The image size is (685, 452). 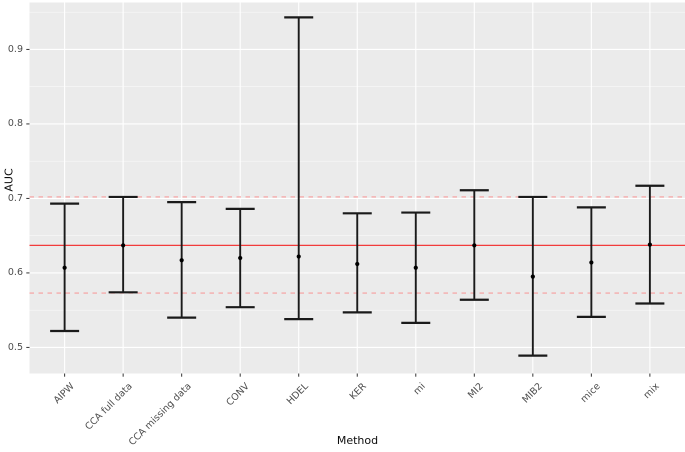 What do you see at coordinates (15, 198) in the screenshot?
I see `y-tick-label: 0.7` at bounding box center [15, 198].